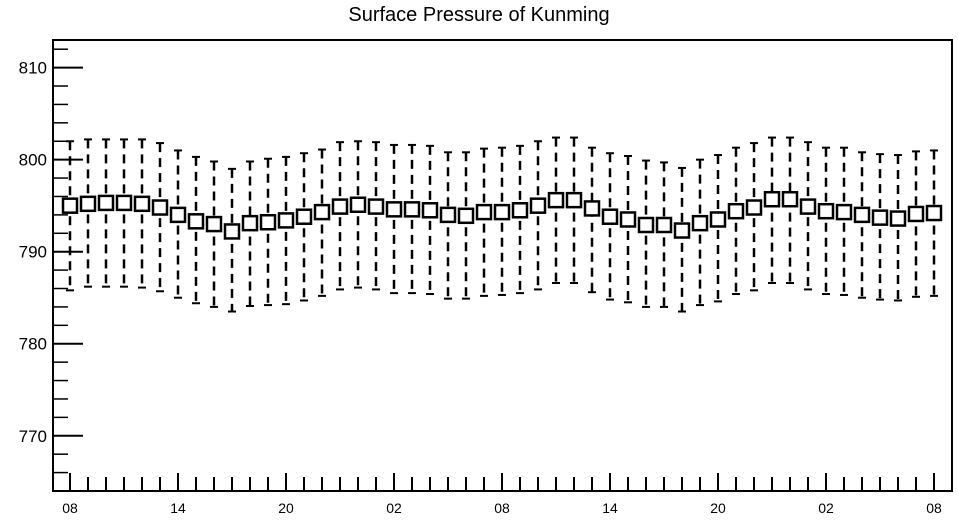  I want to click on chart-title: Surface Pressure of Kunming, so click(479, 15).